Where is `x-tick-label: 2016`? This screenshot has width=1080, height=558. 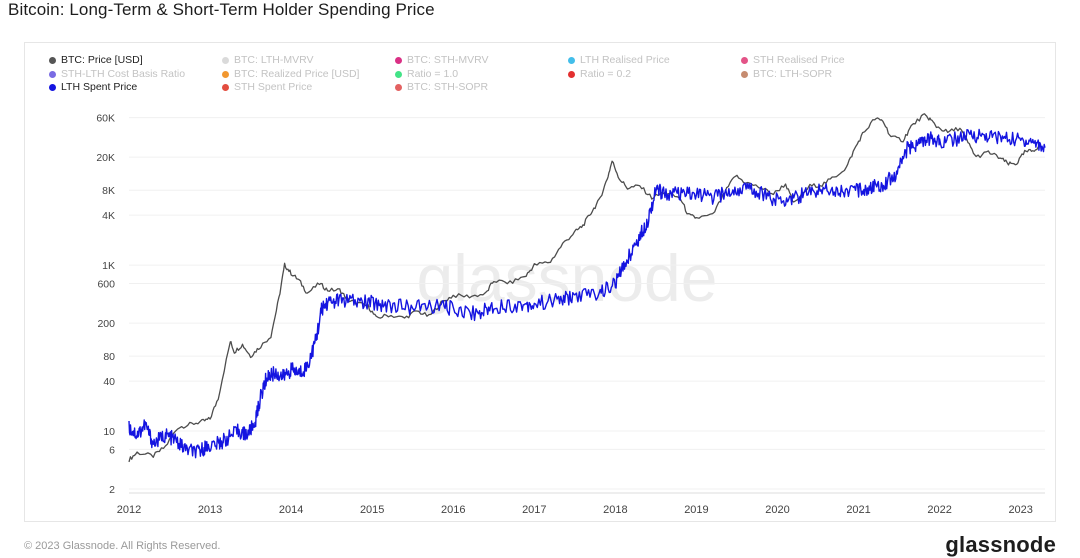
x-tick-label: 2016 is located at coordinates (453, 510).